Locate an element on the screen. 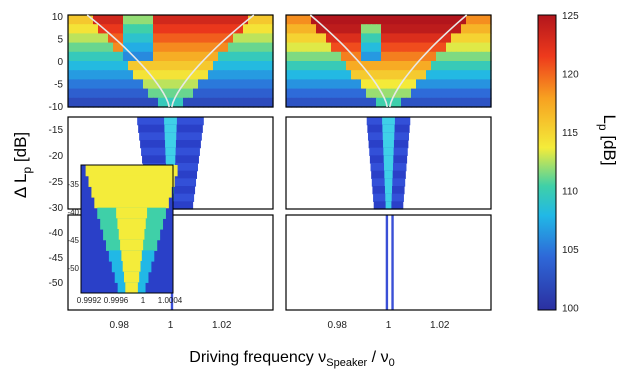 Image resolution: width=621 pixels, height=377 pixels. colorbar-title: Lp [dB] is located at coordinates (607, 139).